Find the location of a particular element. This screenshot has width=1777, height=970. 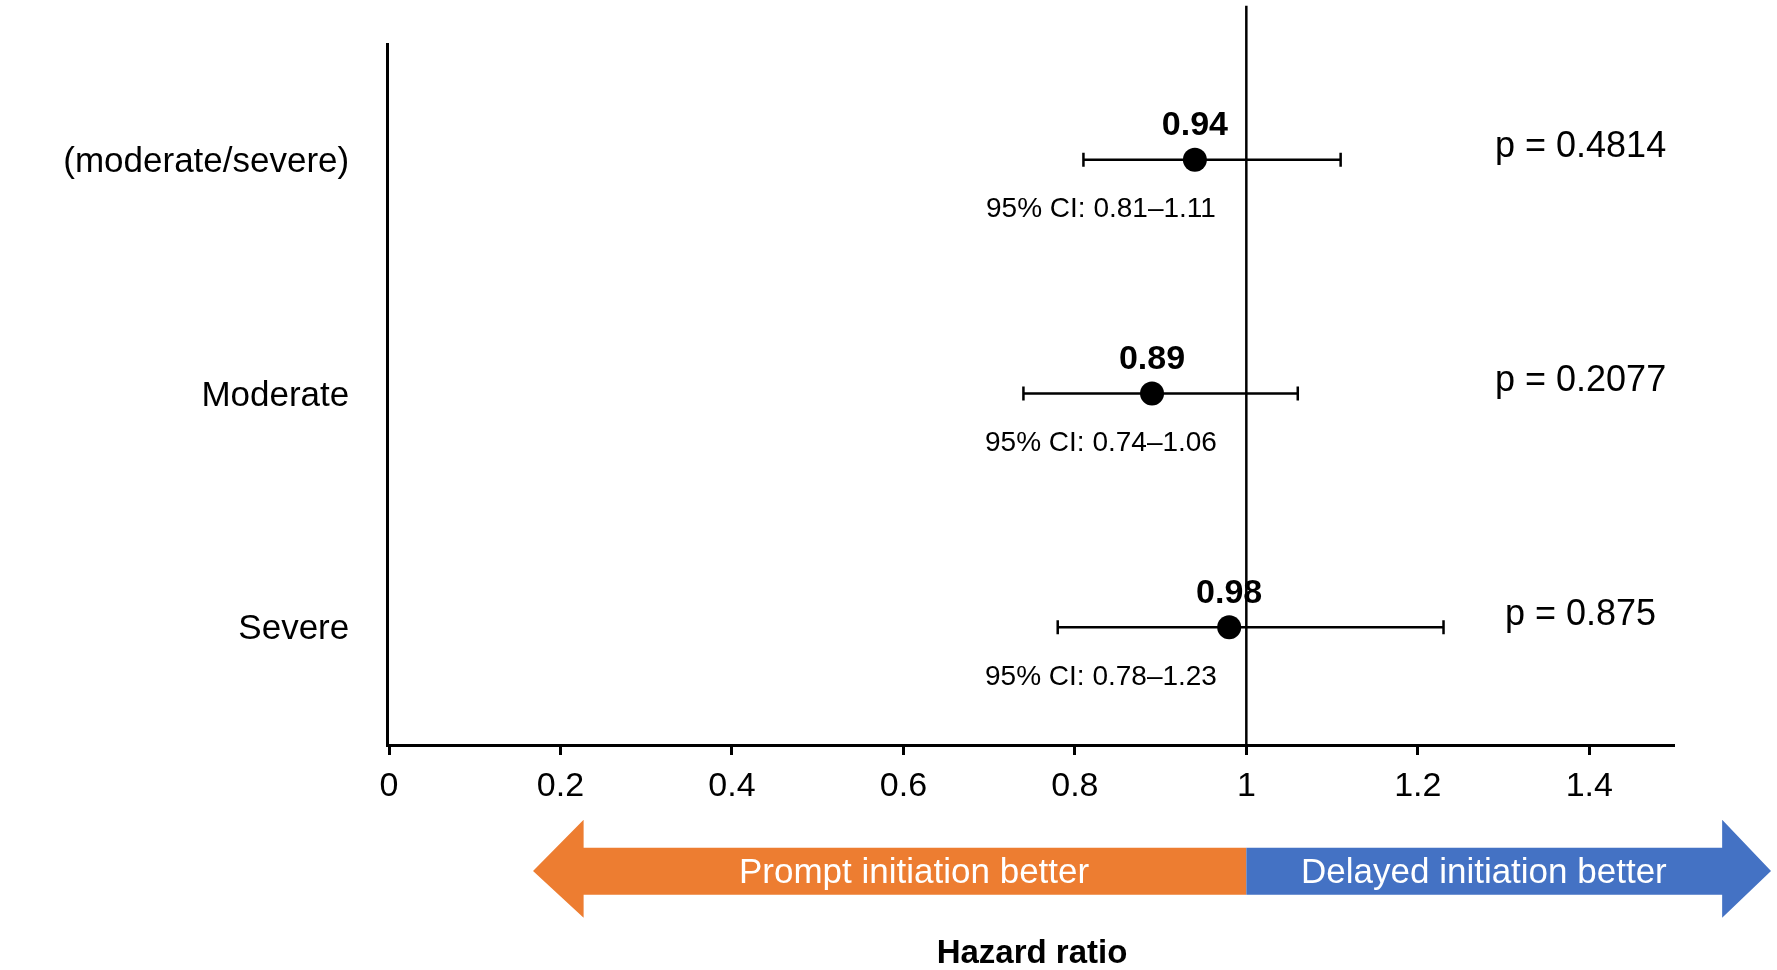

annotation: 95% CI: 0.74–1.06 is located at coordinates (1101, 441).